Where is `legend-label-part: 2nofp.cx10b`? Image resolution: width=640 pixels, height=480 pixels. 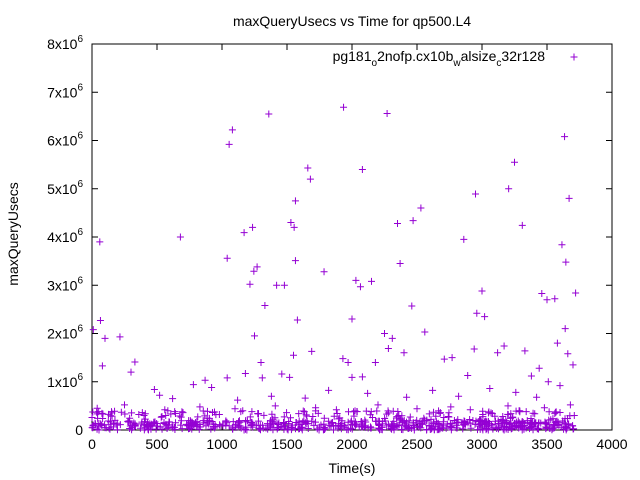
legend-label-part: 2nofp.cx10b is located at coordinates (415, 56).